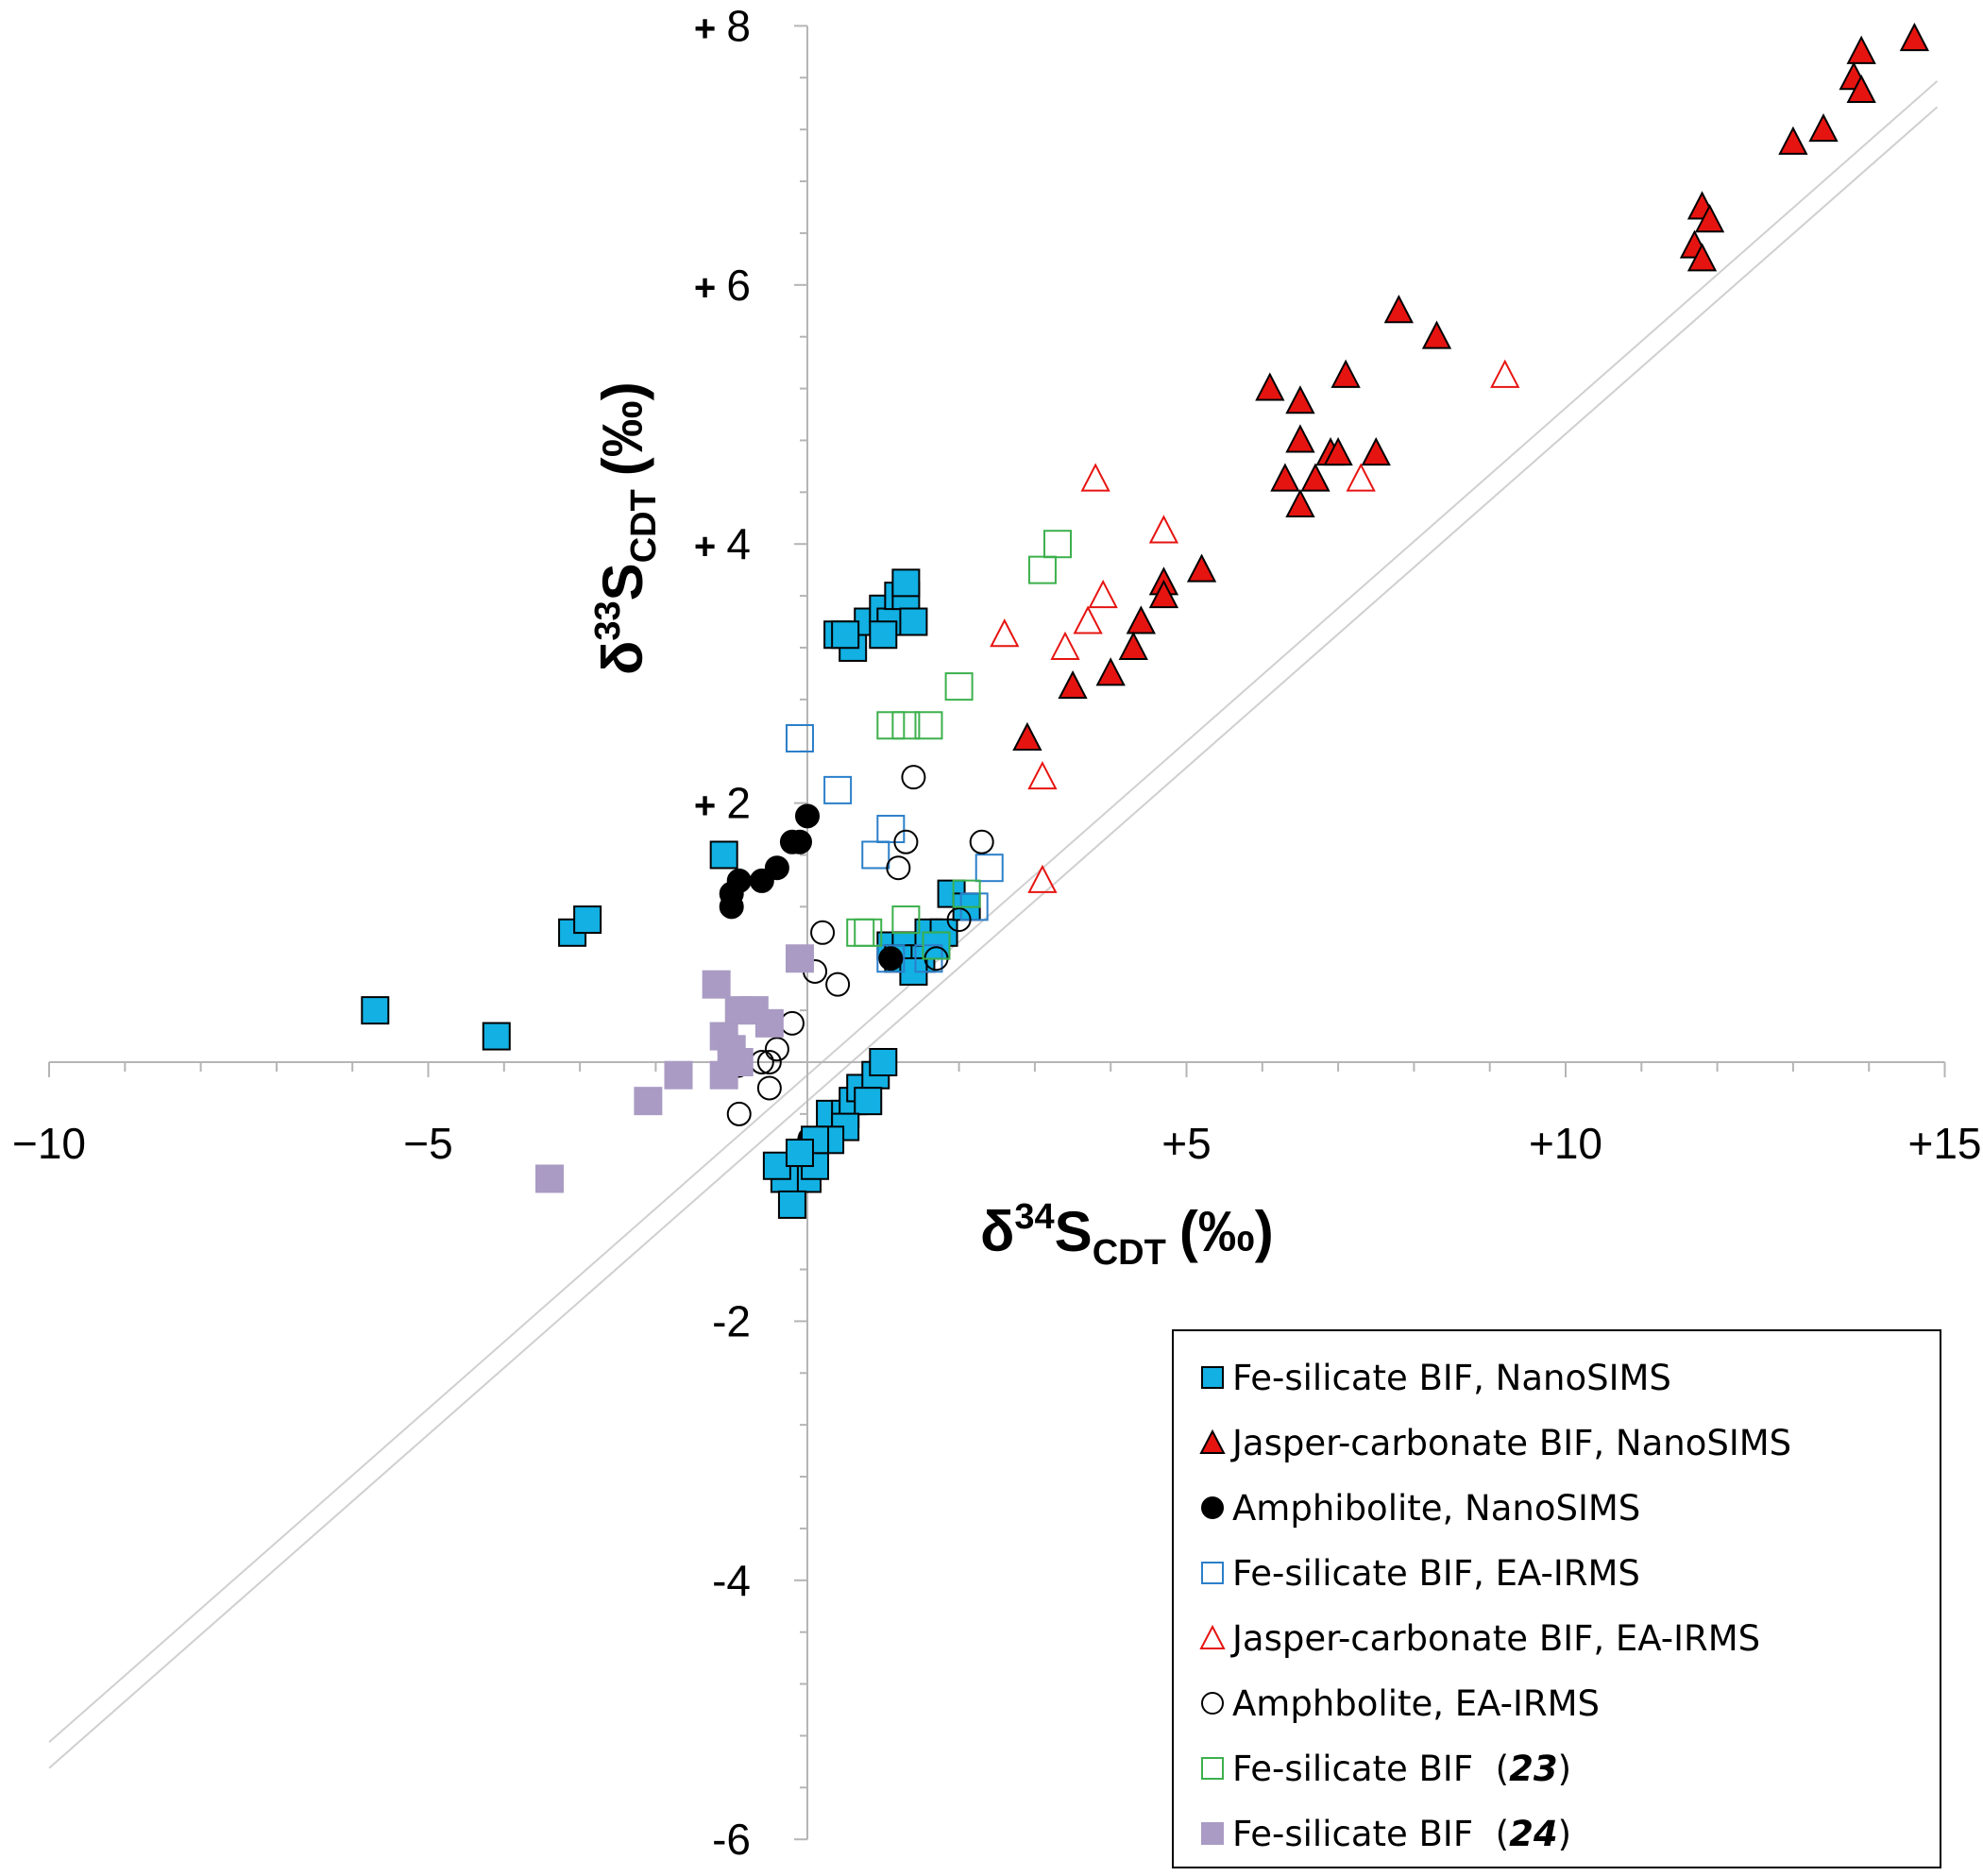 The image size is (1983, 1876). Describe the element at coordinates (1496, 1638) in the screenshot. I see `legend-label: Jasper-carbonate BIF, EA-IRMS` at that location.